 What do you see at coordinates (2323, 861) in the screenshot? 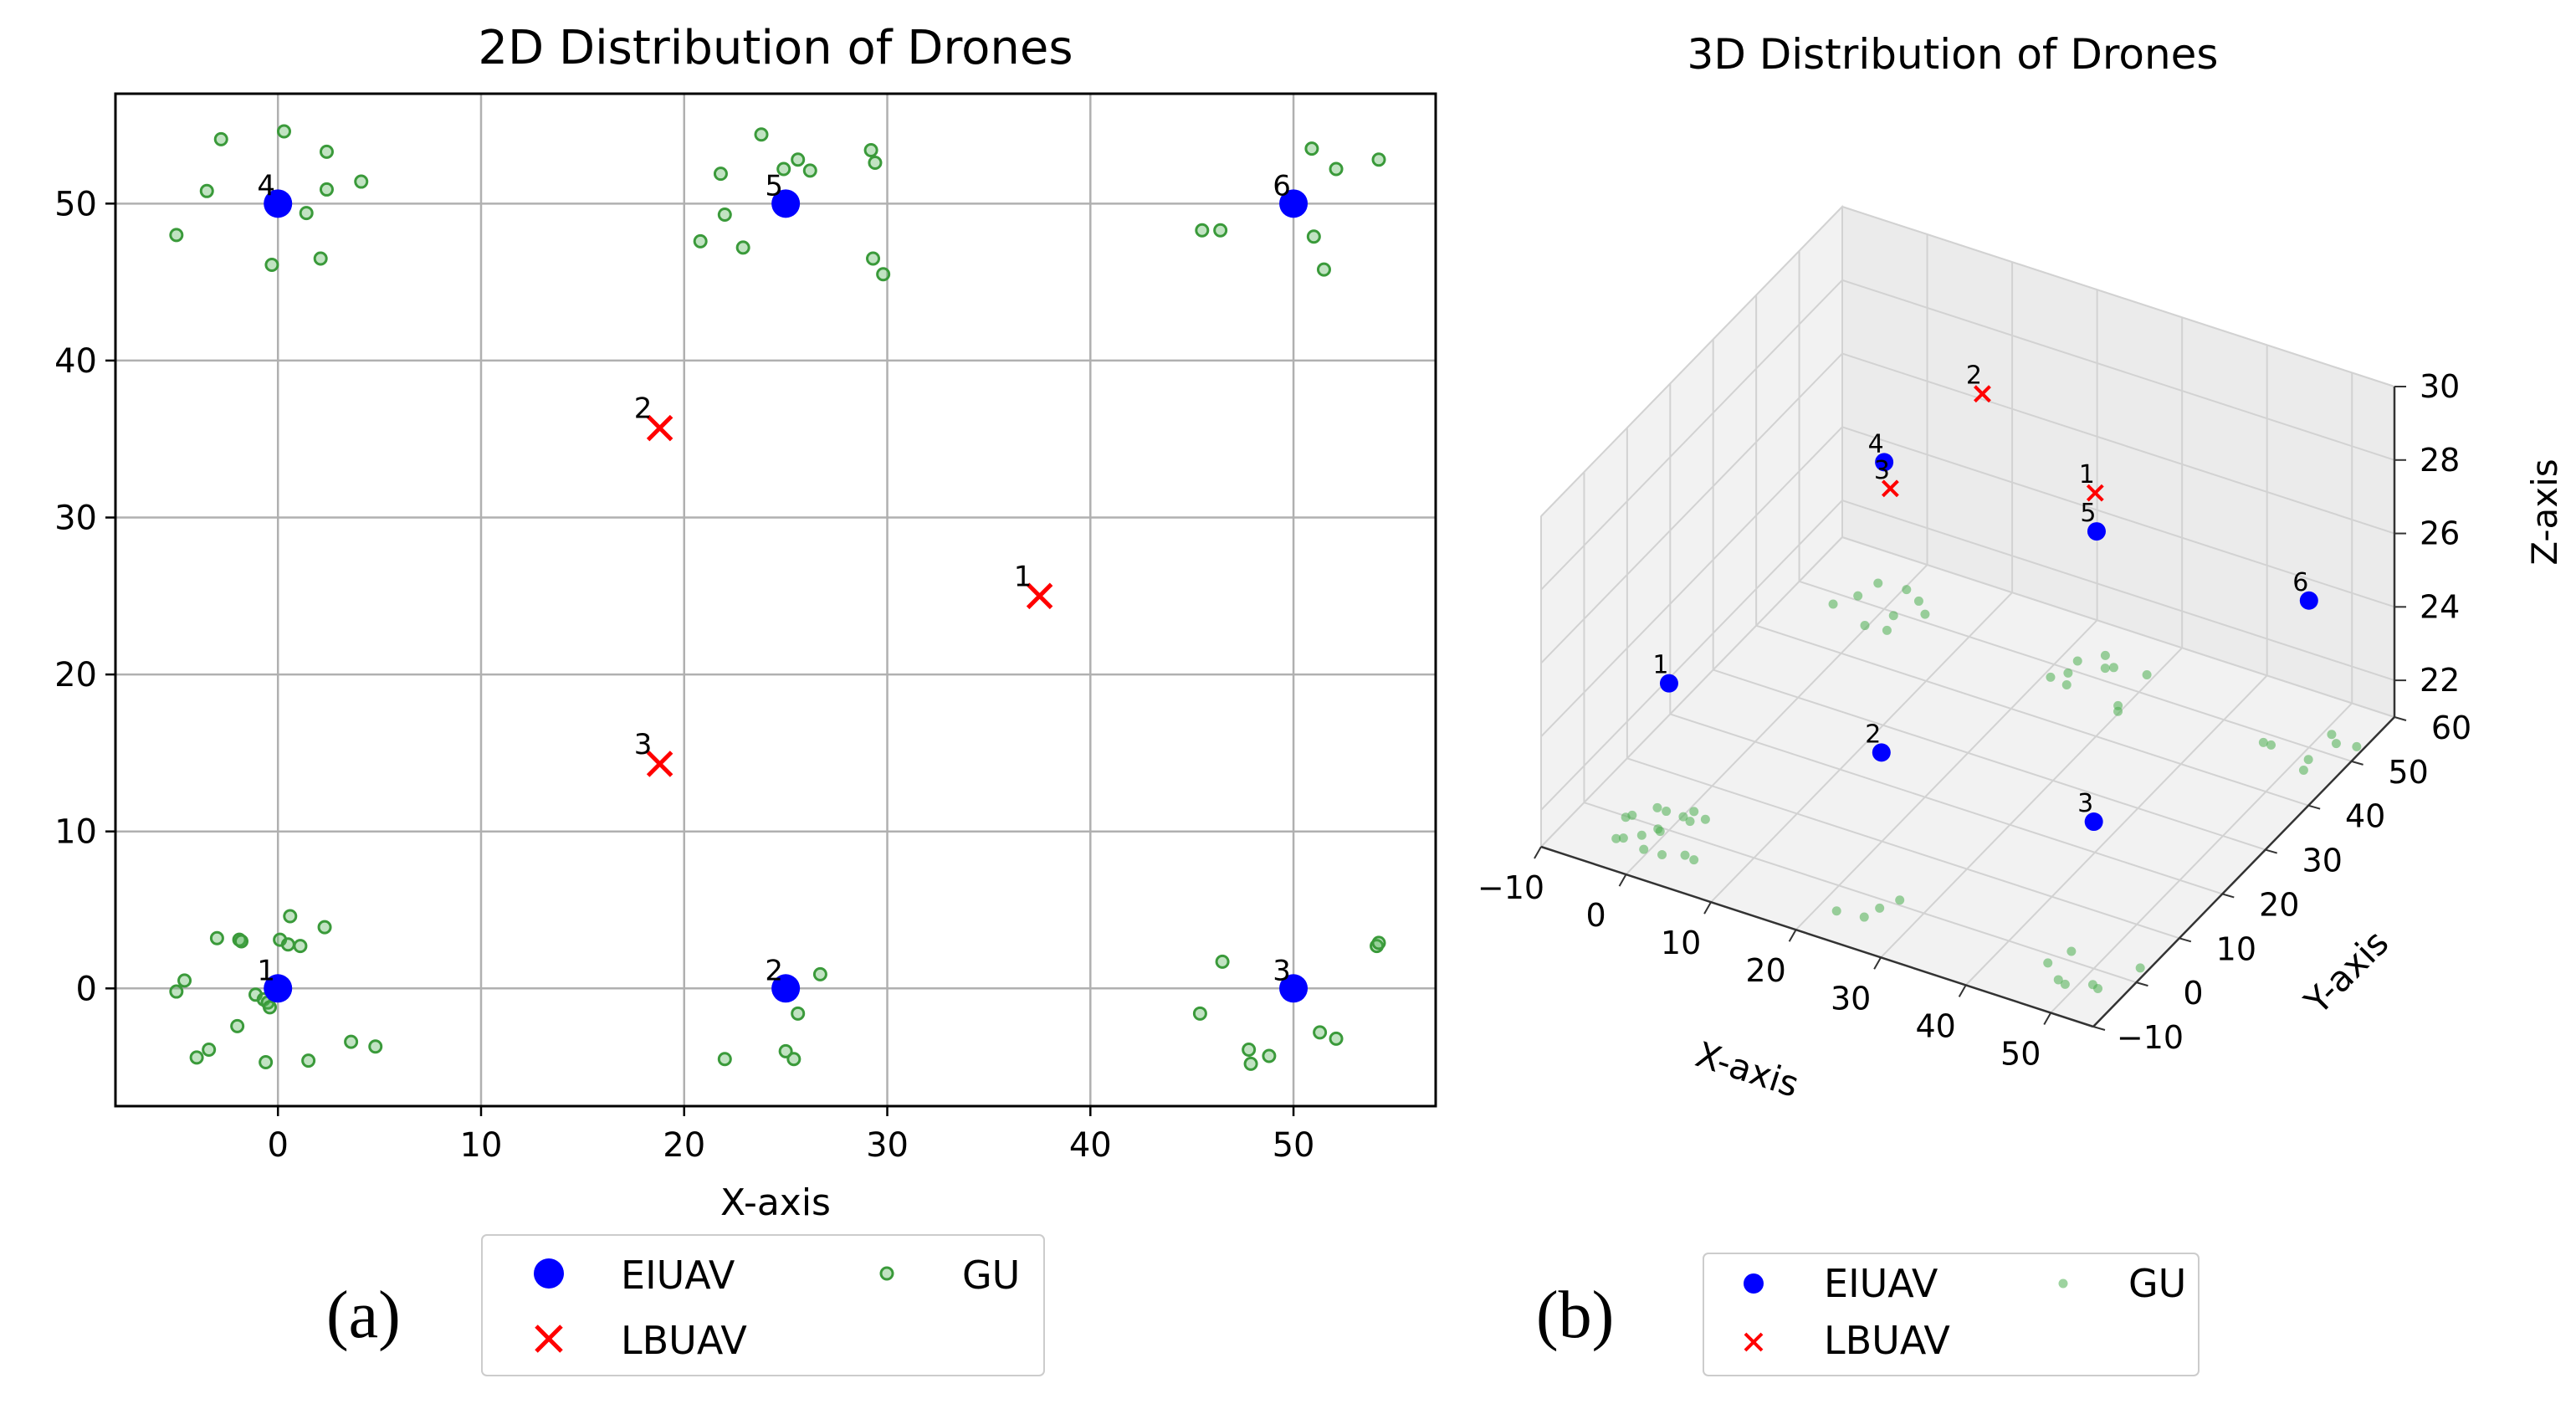
I see `y-tick-label: 30` at bounding box center [2323, 861].